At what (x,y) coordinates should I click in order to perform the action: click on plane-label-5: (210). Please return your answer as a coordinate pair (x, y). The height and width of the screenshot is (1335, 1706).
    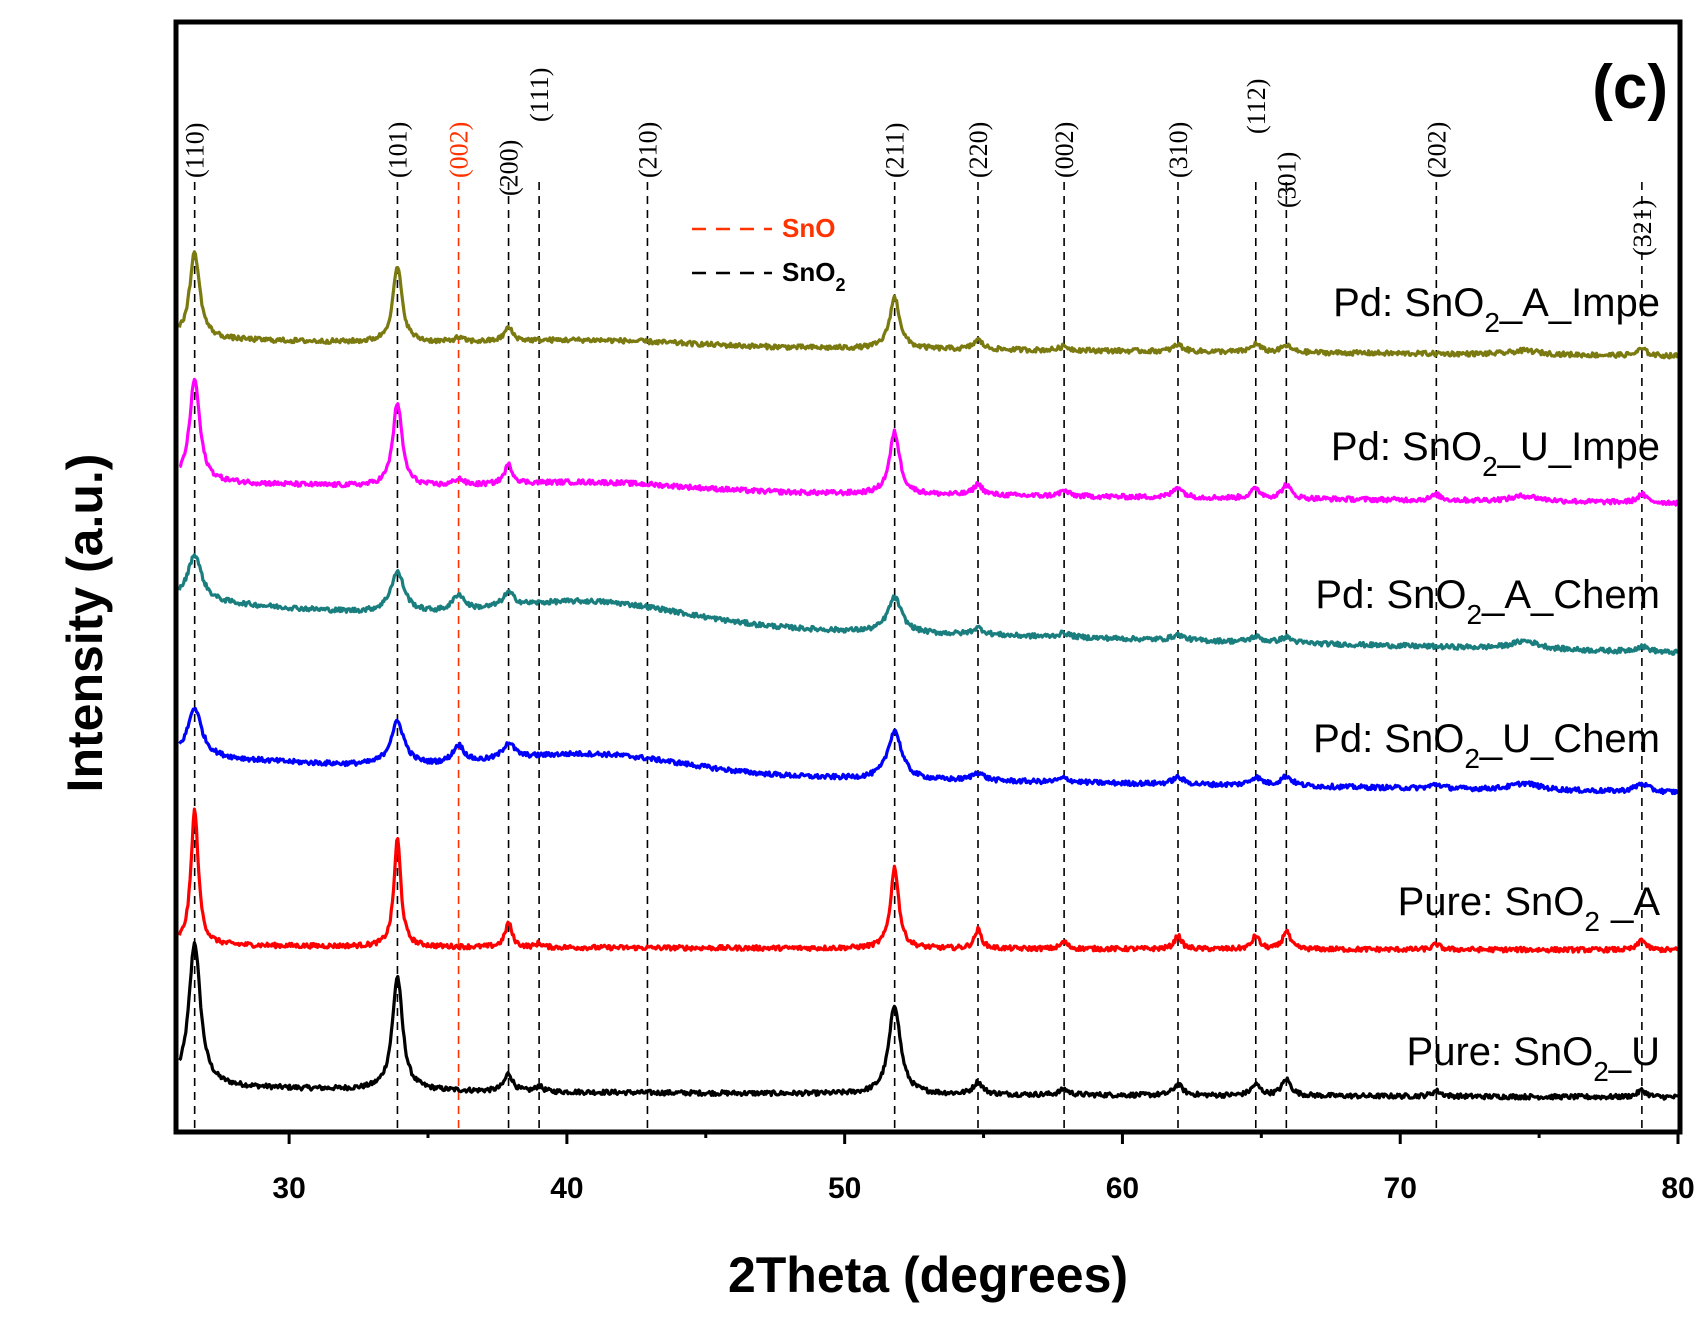
    Looking at the image, I should click on (647, 150).